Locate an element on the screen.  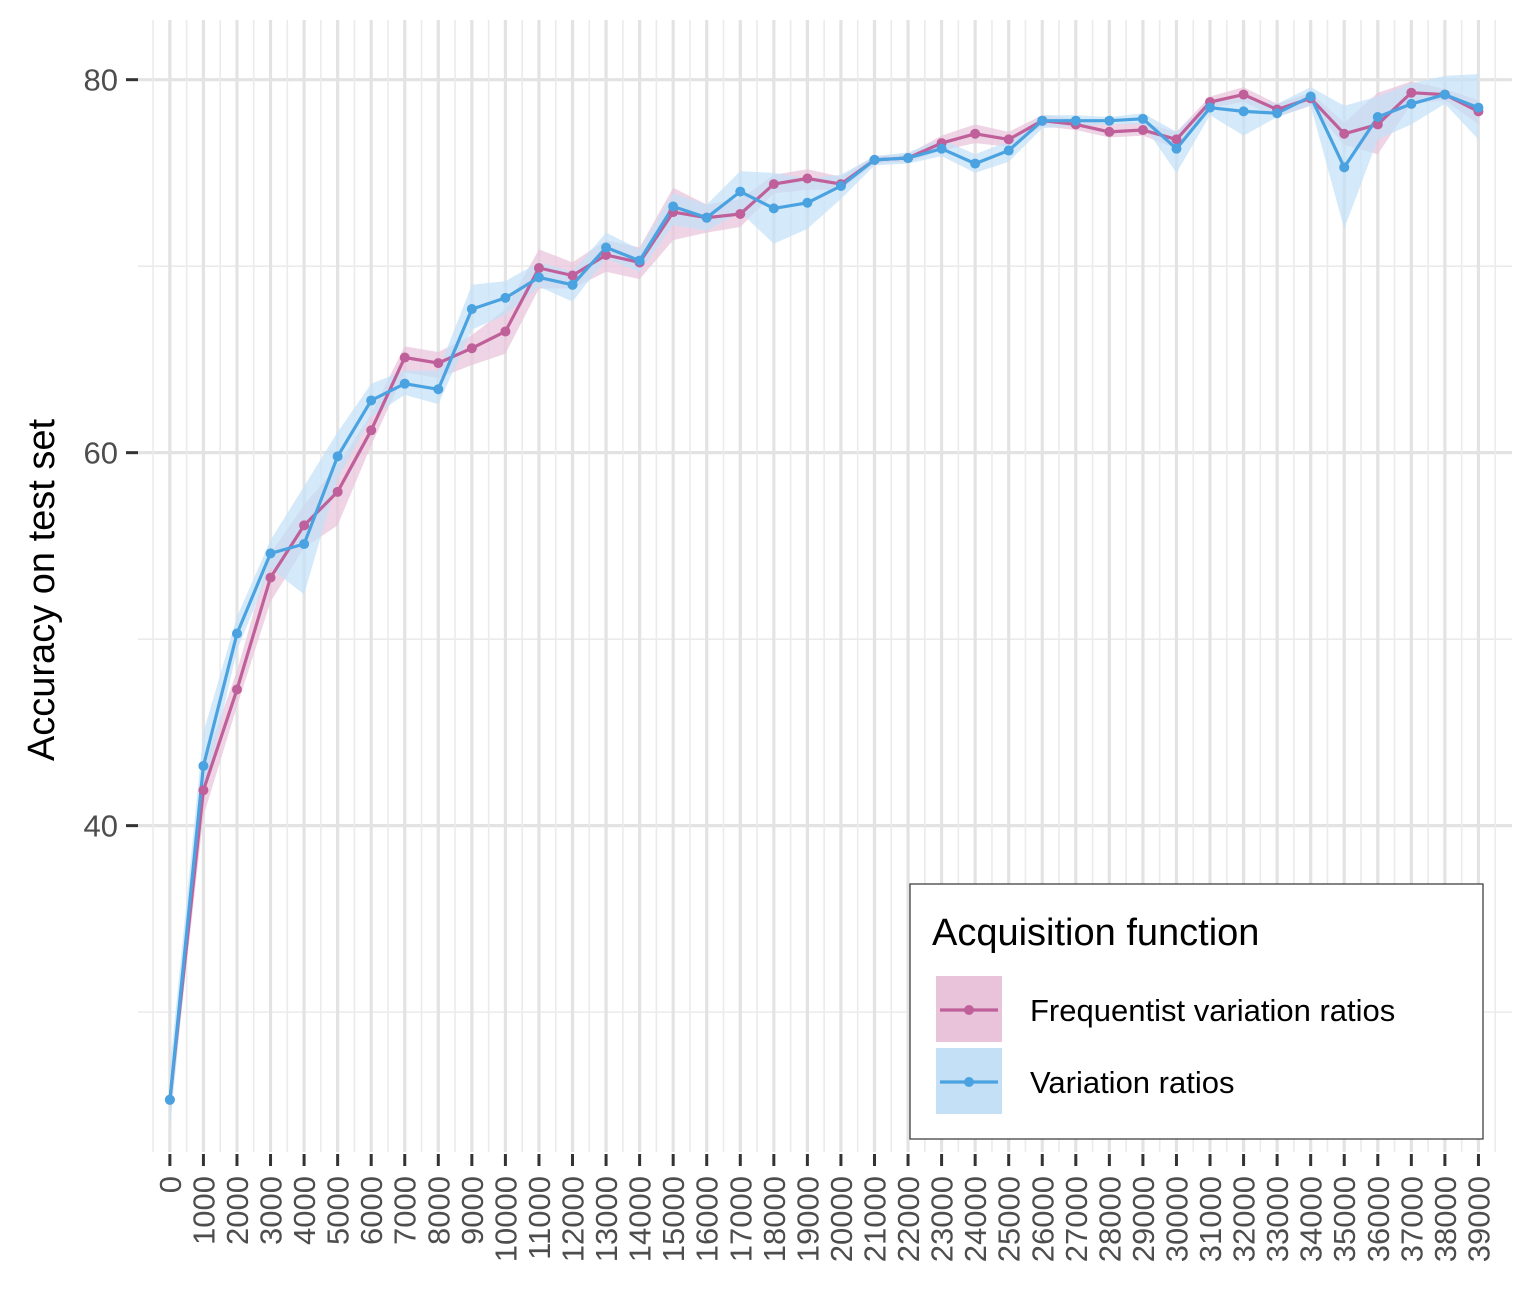
x-tick-label: 7000 is located at coordinates (405, 1210).